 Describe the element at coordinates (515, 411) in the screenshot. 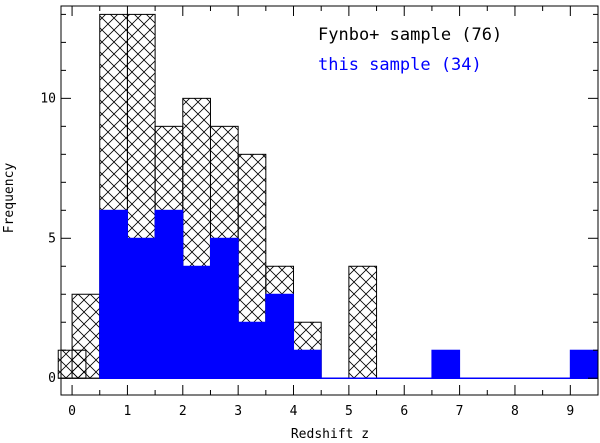

I see `x-tick-label: 8` at that location.